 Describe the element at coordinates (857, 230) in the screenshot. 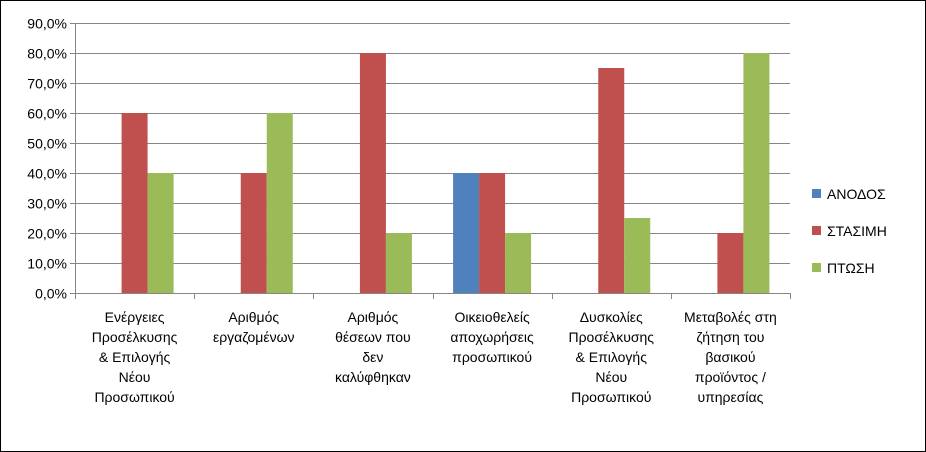

I see `legend-label: ΣΤΑΣΙΜΗ` at that location.